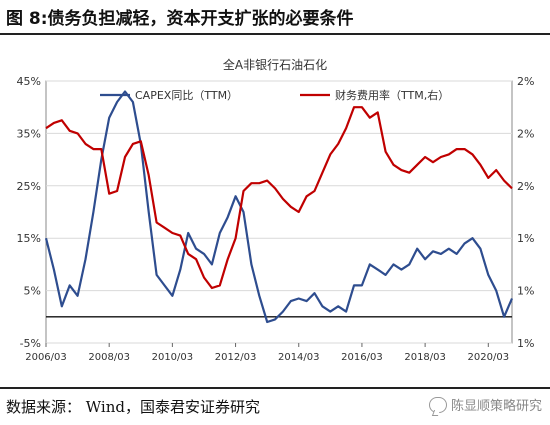 This screenshot has height=425, width=550. I want to click on watermark-text: 陈显顺策略研究, so click(496, 406).